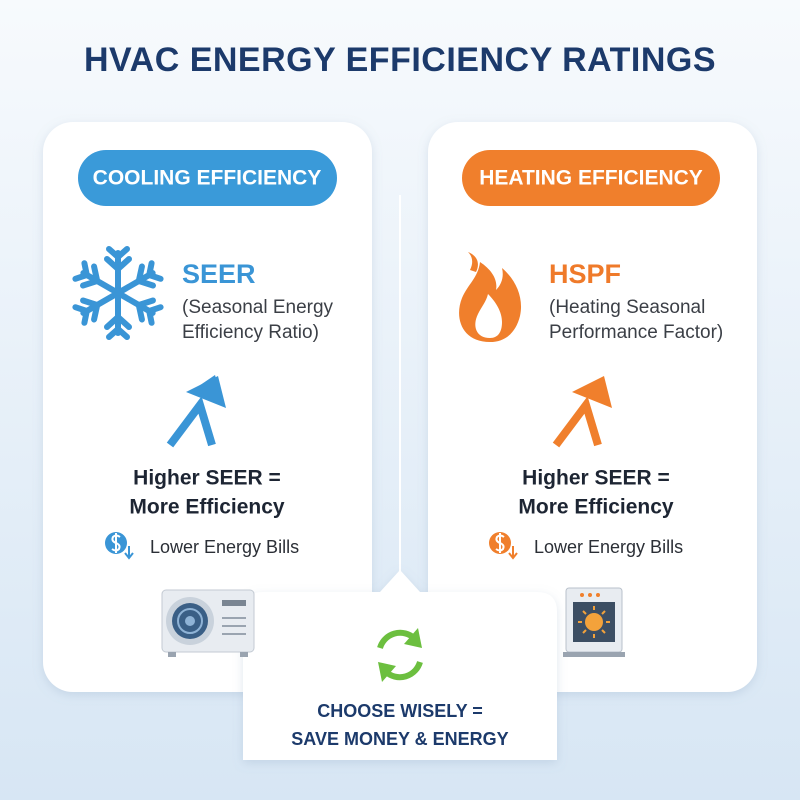 The width and height of the screenshot is (800, 800). Describe the element at coordinates (258, 307) in the screenshot. I see `description-line: (Seasonal Energy` at that location.